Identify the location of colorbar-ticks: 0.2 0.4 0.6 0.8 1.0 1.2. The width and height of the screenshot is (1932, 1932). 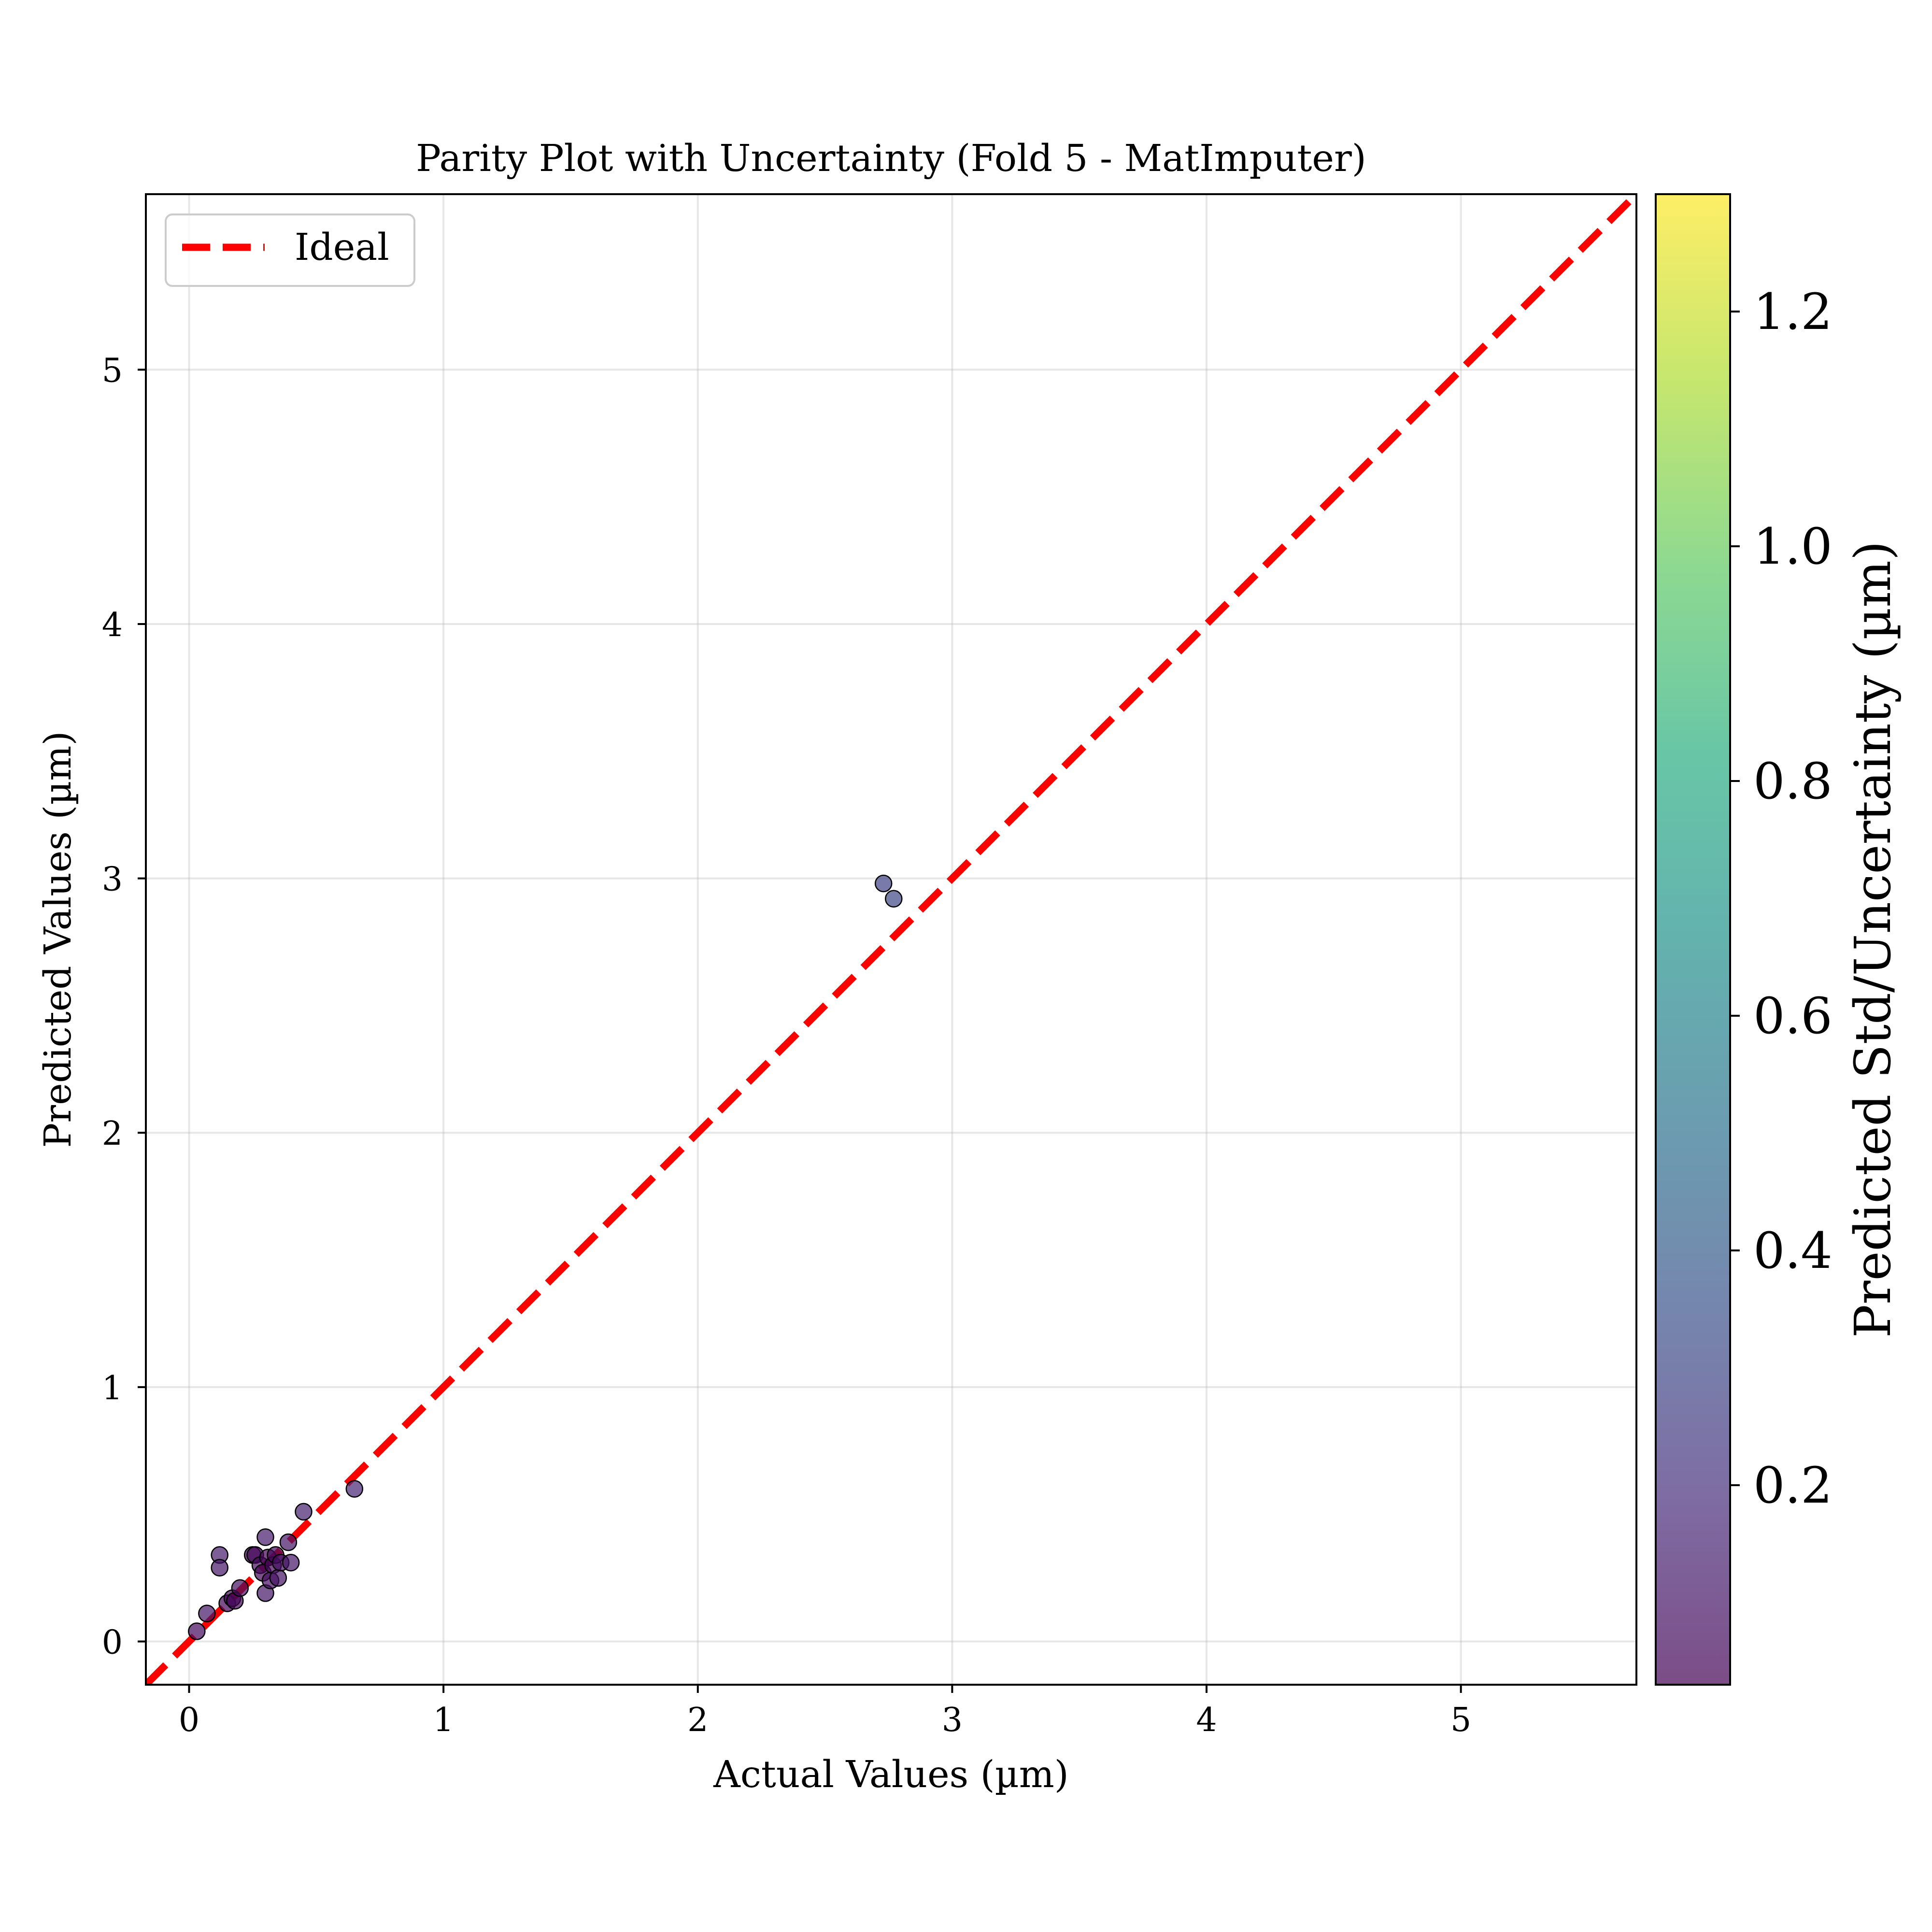
(1781, 899).